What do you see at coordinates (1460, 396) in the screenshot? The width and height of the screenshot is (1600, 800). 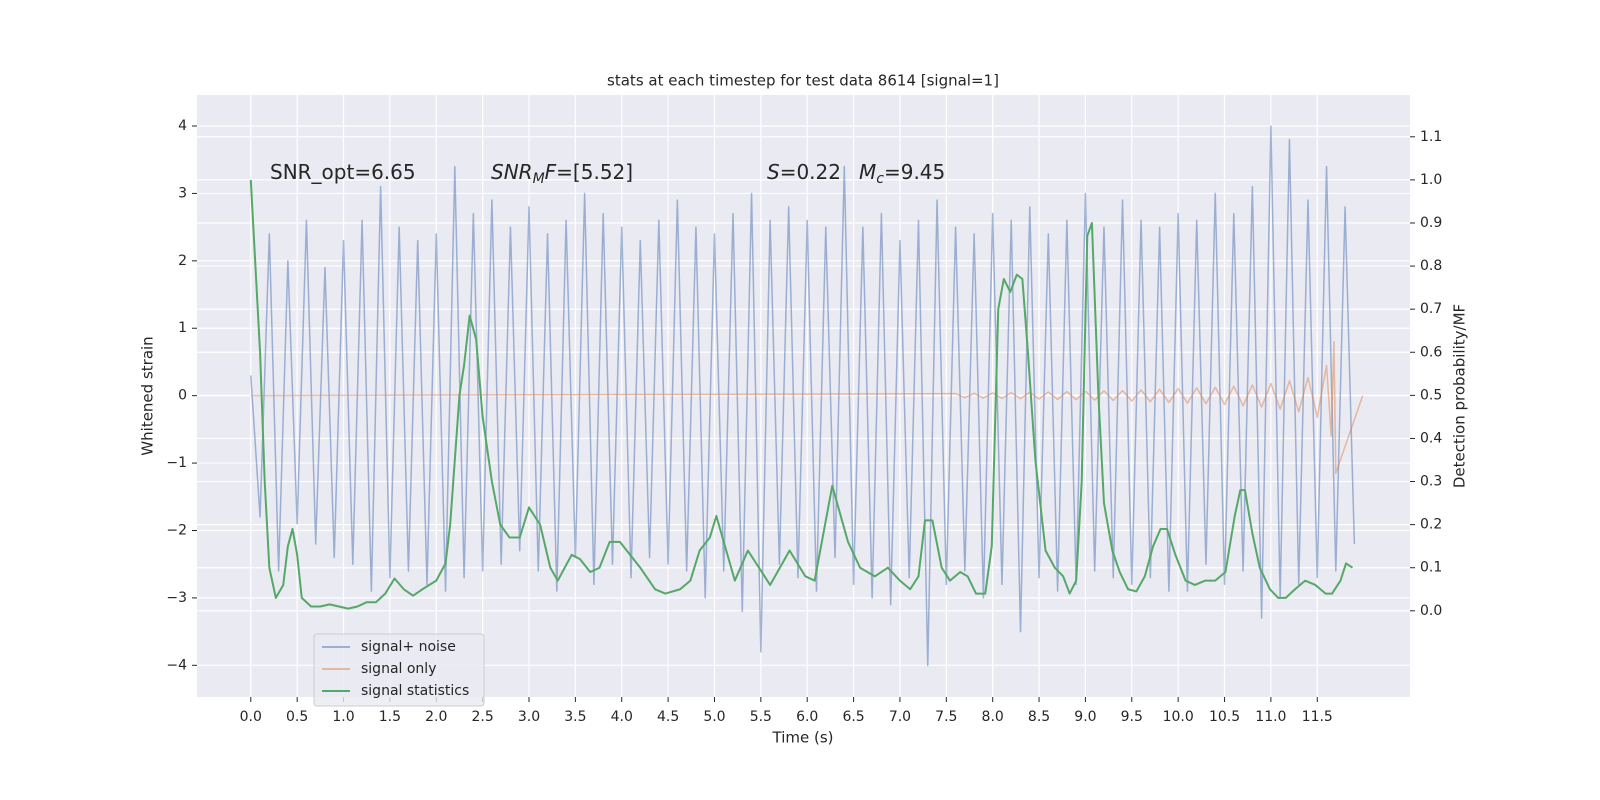 I see `y2-axis-label: Detection probability/MF` at bounding box center [1460, 396].